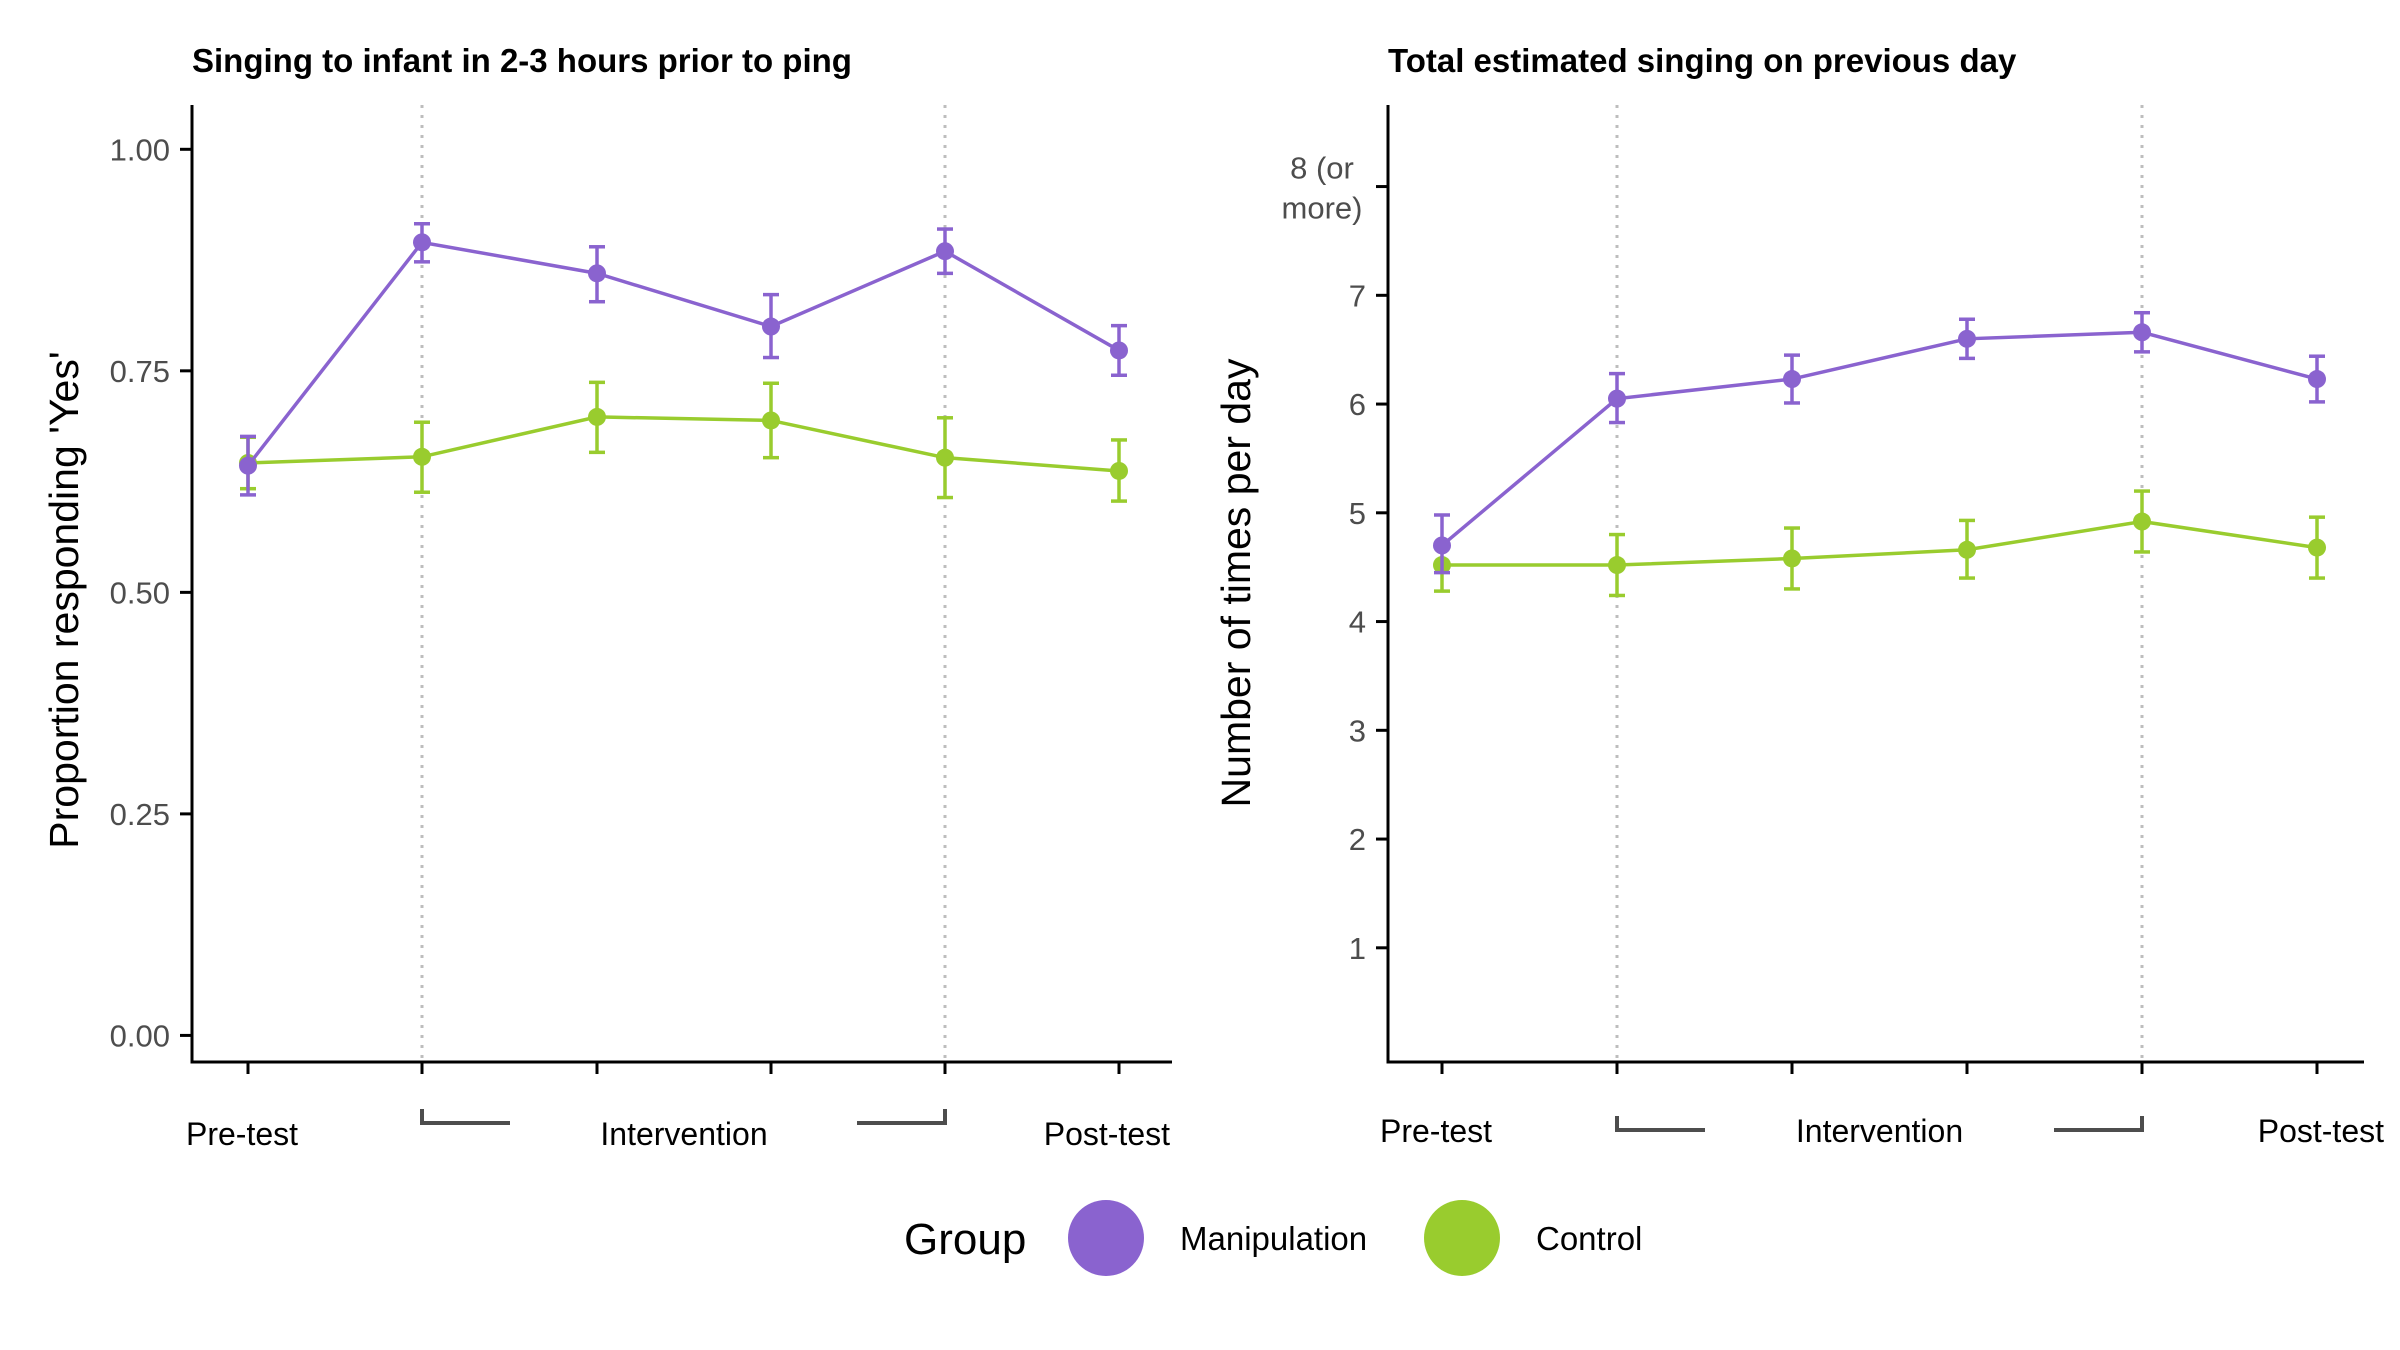  I want to click on y-tick-label: 0.00, so click(140, 1035).